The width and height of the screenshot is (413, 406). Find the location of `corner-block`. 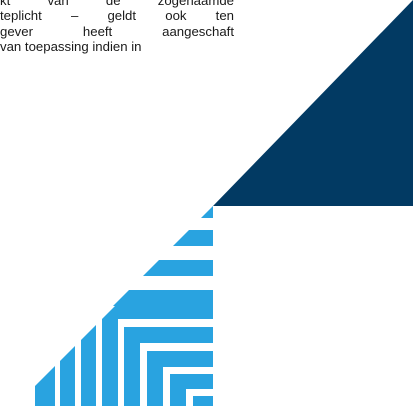

corner-block is located at coordinates (203, 401).